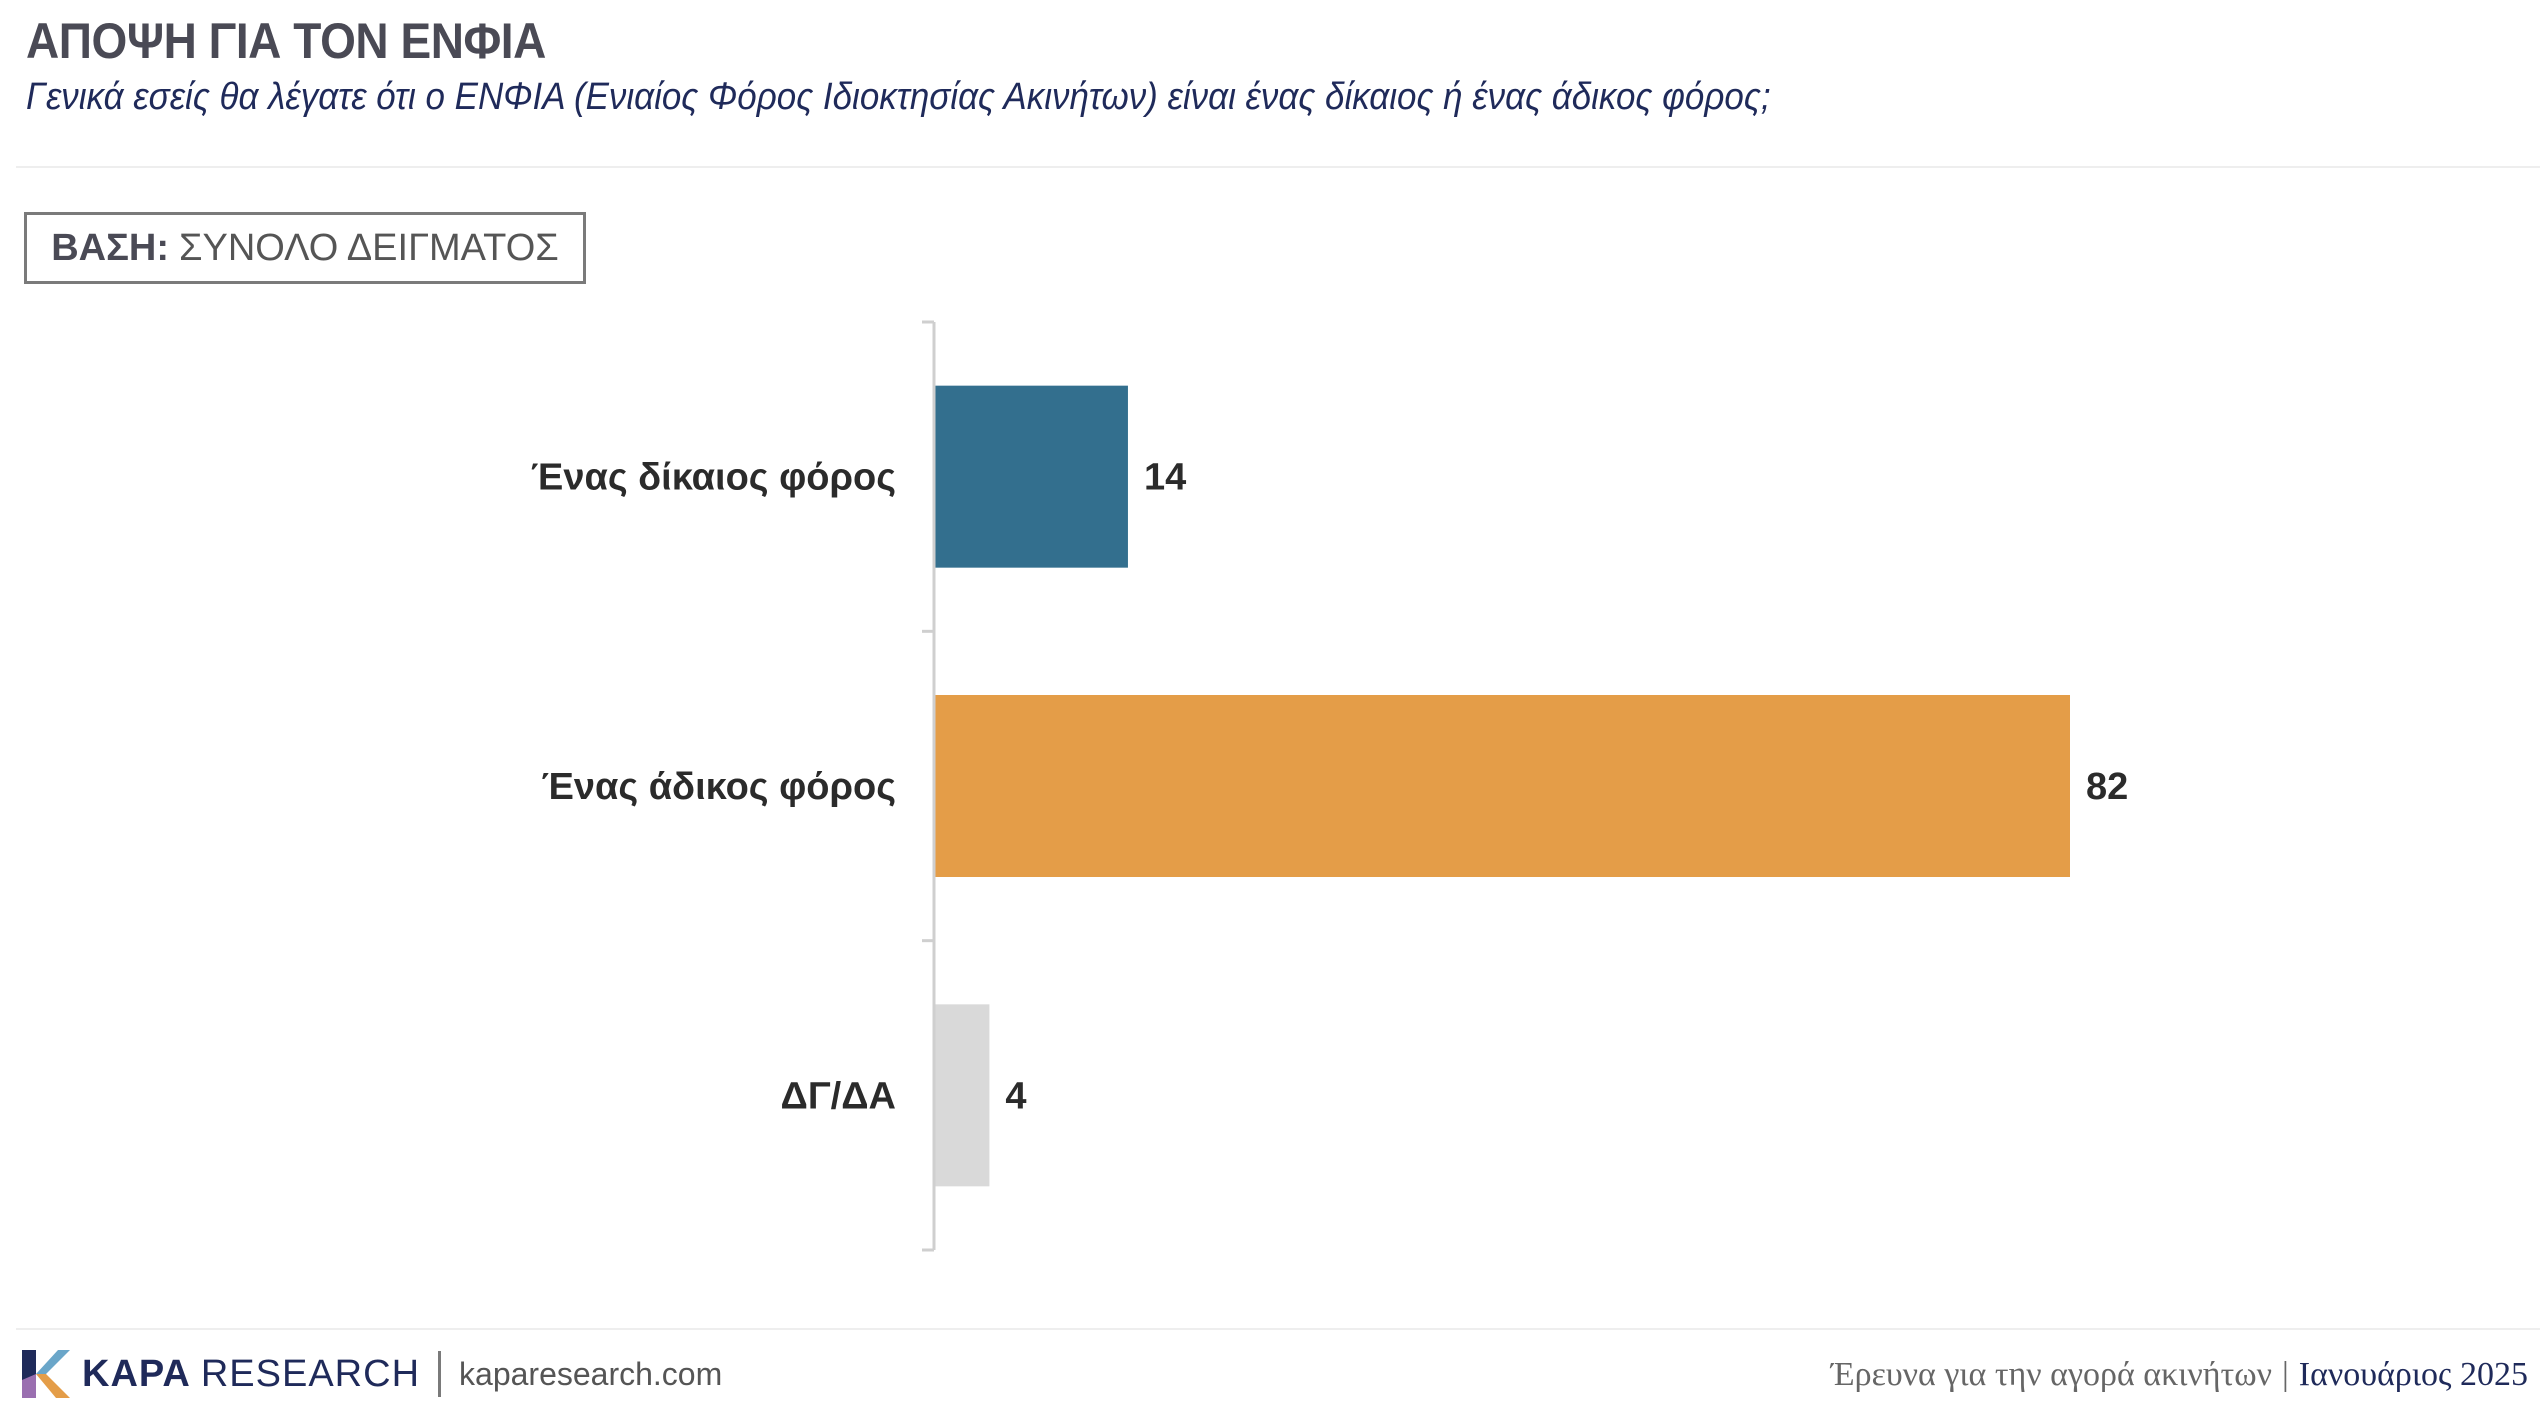 The height and width of the screenshot is (1412, 2540). What do you see at coordinates (591, 1373) in the screenshot?
I see `brand-url: kaparesearch.com` at bounding box center [591, 1373].